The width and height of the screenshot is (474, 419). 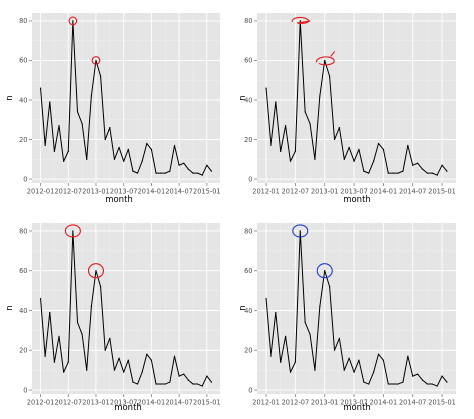 What do you see at coordinates (23, 140) in the screenshot?
I see `y-tick-label: 20` at bounding box center [23, 140].